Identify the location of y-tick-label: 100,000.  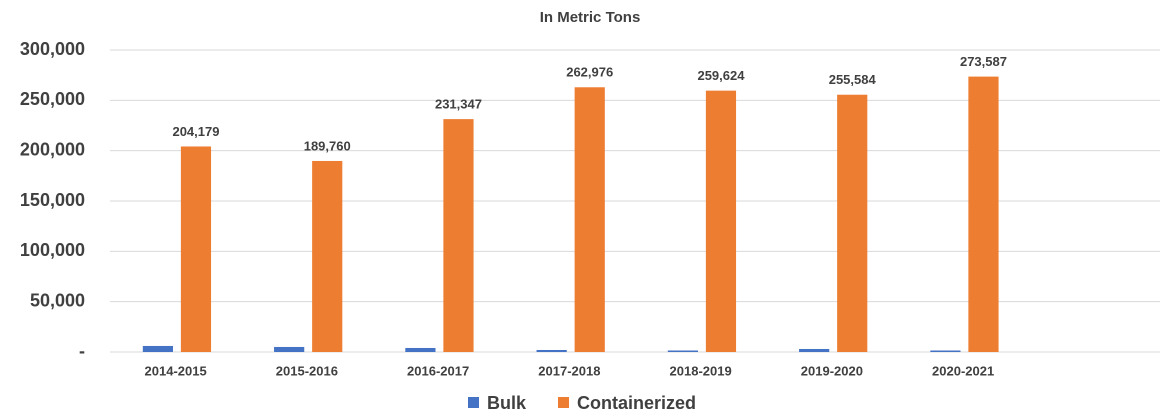
(52, 250).